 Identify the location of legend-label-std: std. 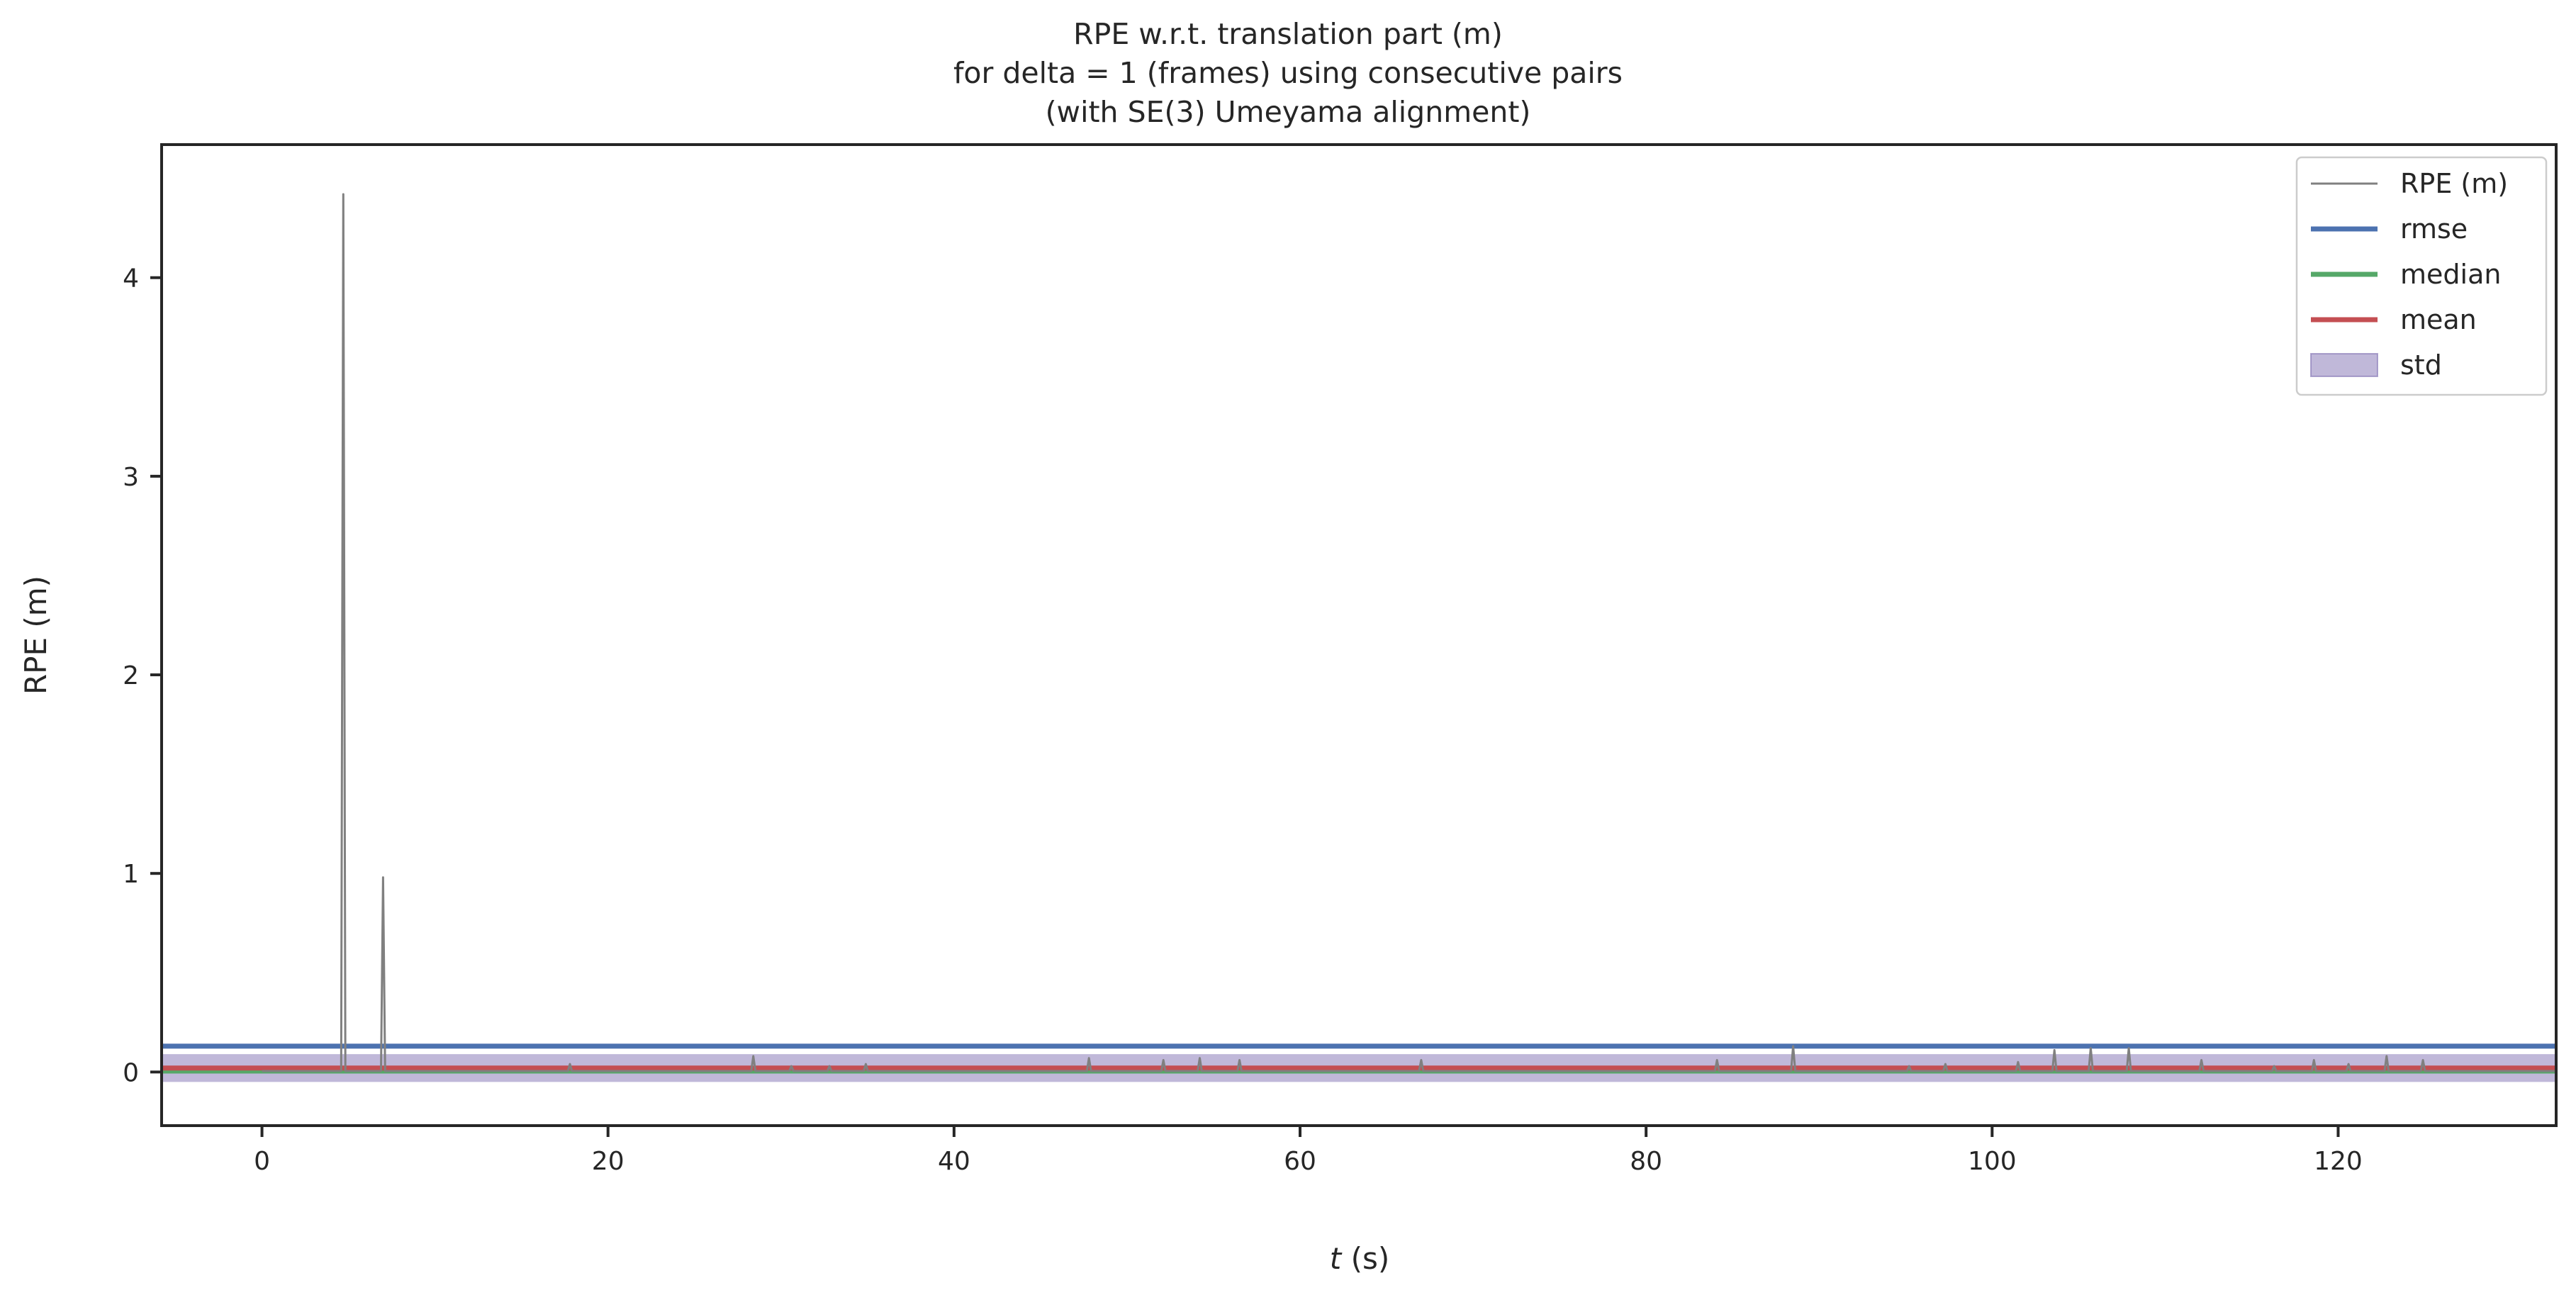
(2421, 365).